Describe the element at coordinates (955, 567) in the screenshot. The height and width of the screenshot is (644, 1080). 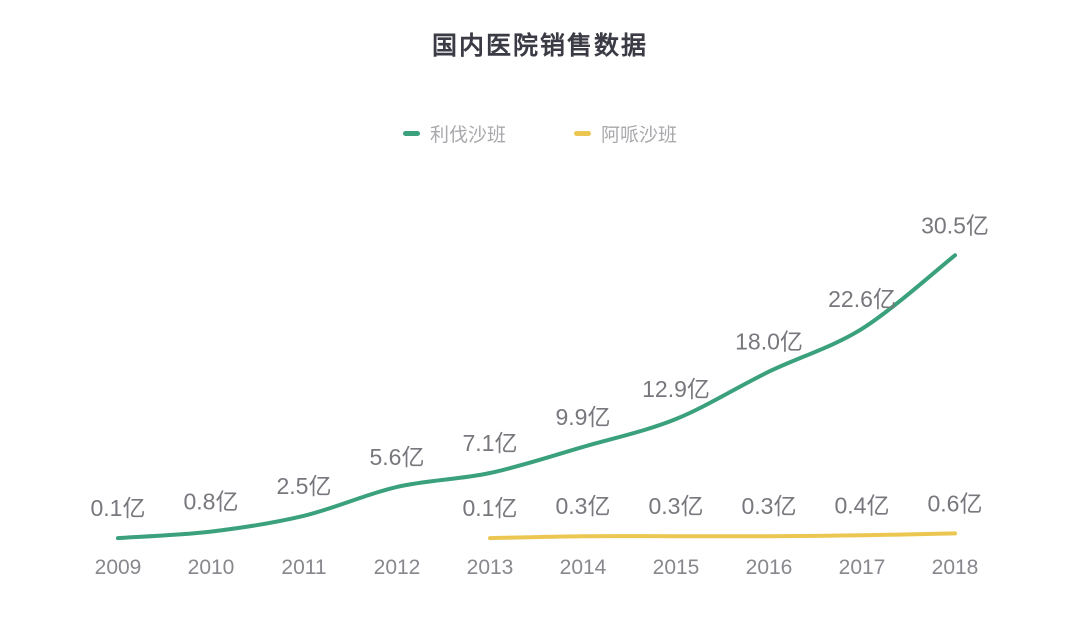
I see `x-axis-label: 2018` at that location.